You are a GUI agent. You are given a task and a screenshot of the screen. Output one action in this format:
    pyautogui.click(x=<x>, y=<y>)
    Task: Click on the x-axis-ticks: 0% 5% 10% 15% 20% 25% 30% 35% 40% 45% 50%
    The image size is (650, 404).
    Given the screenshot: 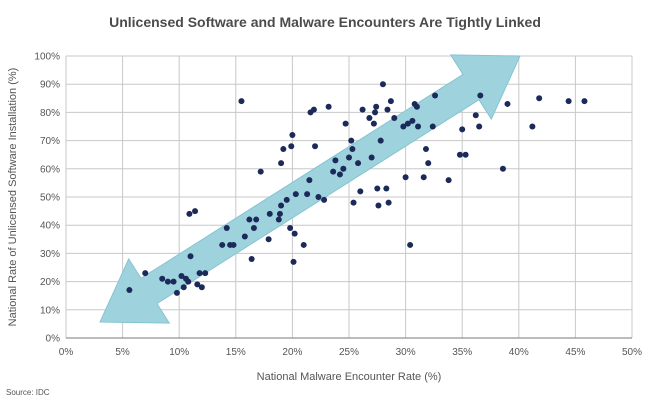 What is the action you would take?
    pyautogui.click(x=350, y=352)
    